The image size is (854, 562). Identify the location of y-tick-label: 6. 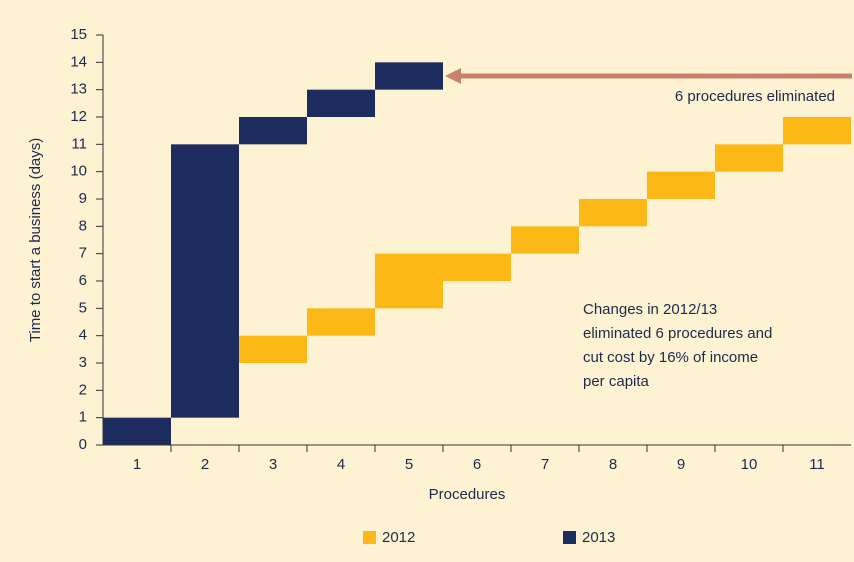
(83, 280).